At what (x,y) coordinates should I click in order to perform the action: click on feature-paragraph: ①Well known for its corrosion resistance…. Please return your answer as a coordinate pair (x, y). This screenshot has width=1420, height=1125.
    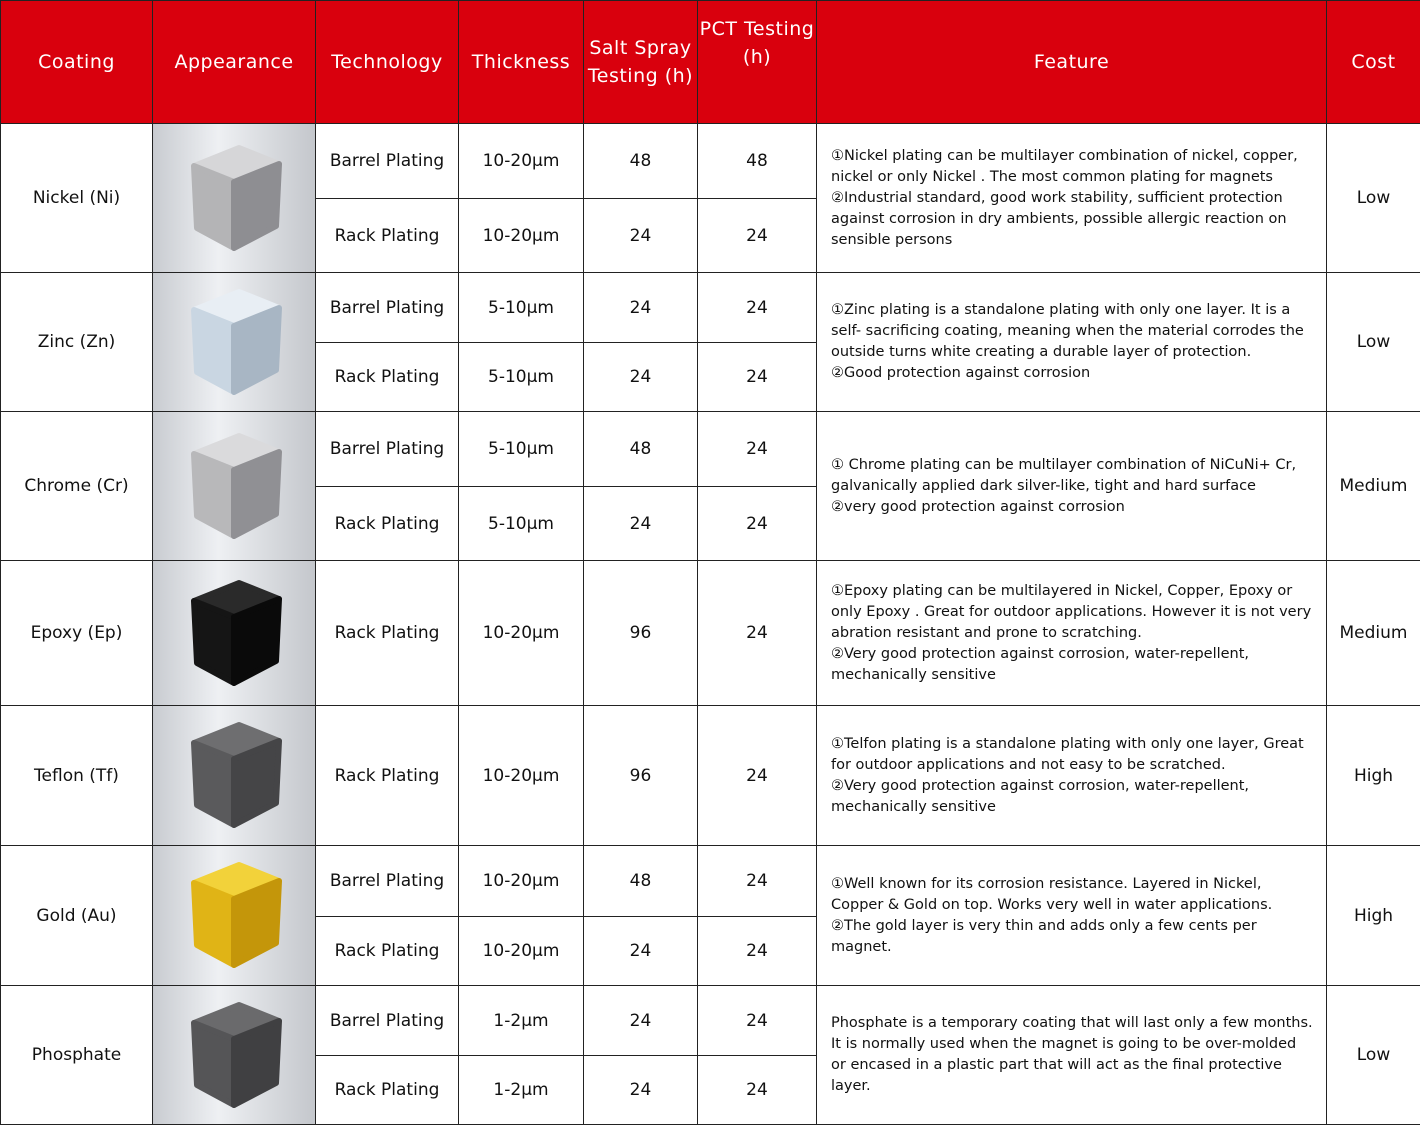
    Looking at the image, I should click on (1072, 895).